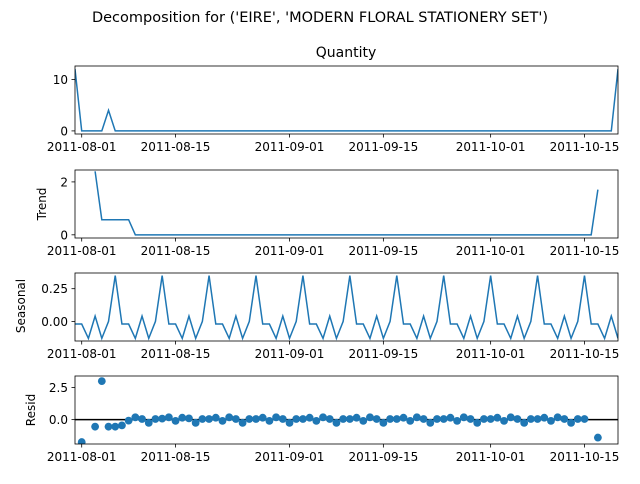 This screenshot has width=640, height=484. Describe the element at coordinates (82, 457) in the screenshot. I see `x-tick-label-3-0: 2011-08-01` at that location.